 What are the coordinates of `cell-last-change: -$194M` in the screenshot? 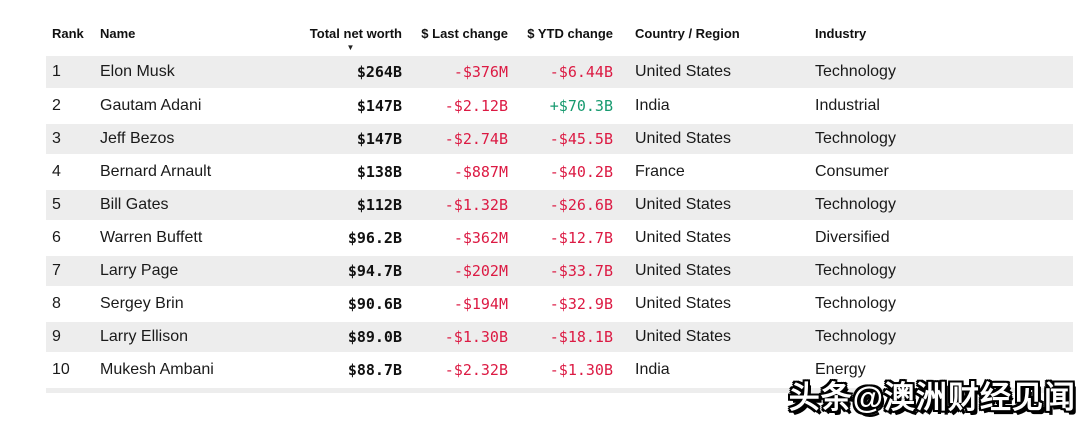 It's located at (455, 304).